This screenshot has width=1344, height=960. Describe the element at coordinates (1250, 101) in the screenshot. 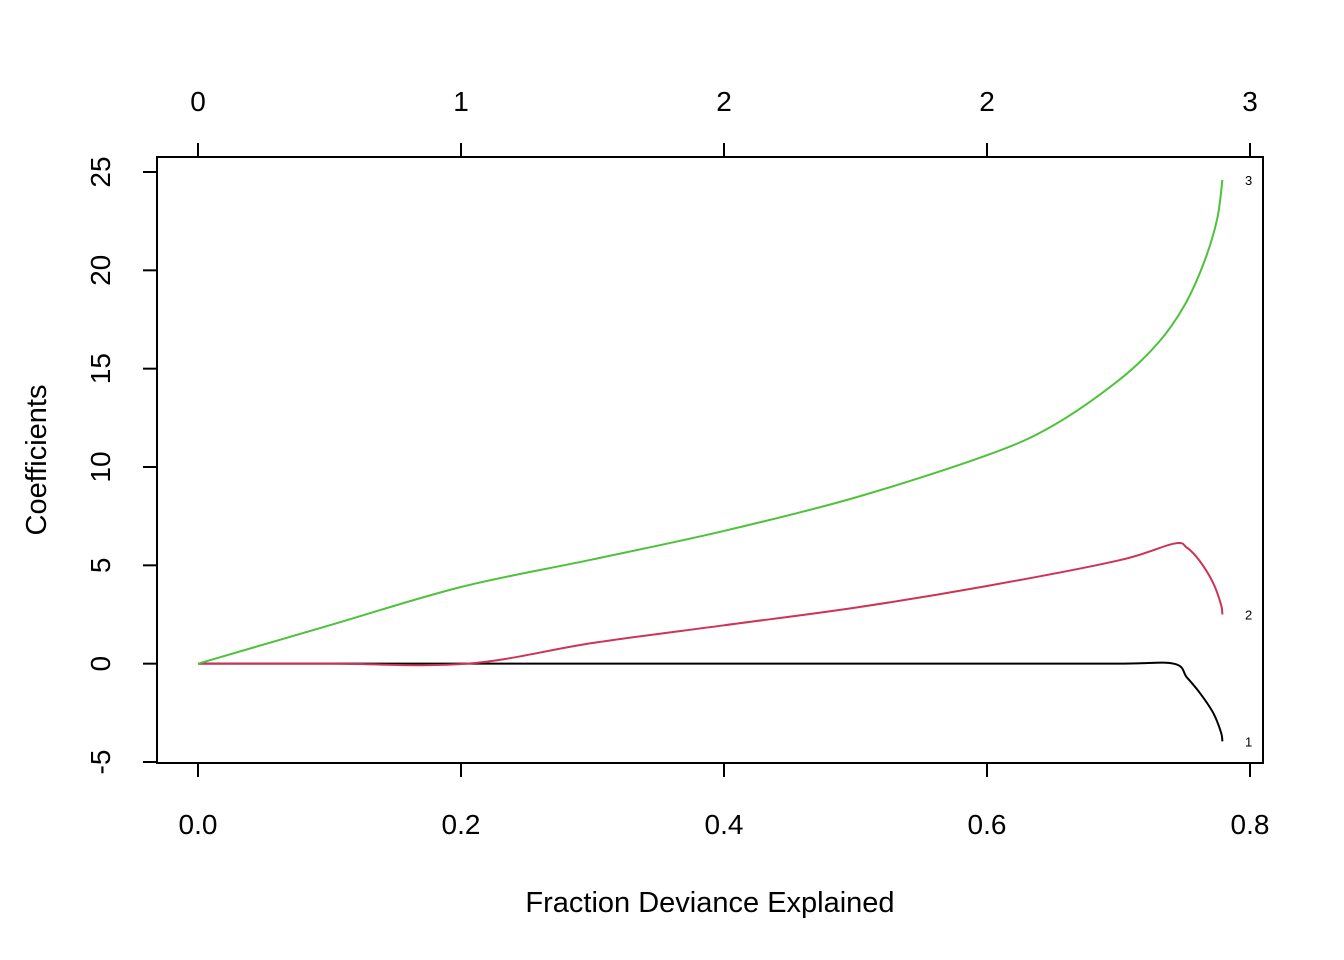

I see `top-tick-label: 3` at that location.